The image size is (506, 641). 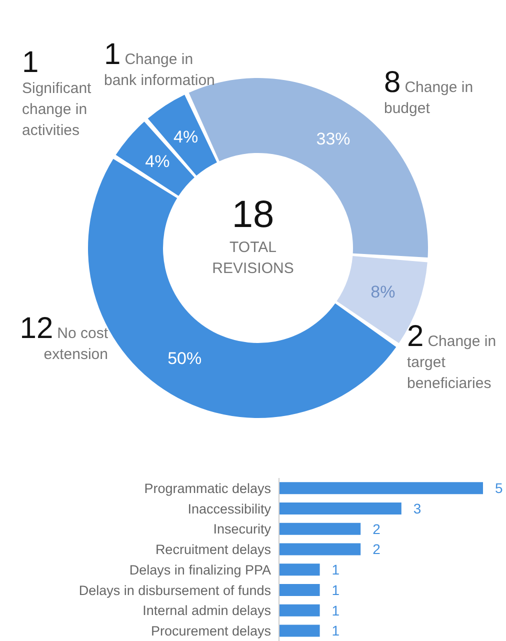 What do you see at coordinates (57, 109) in the screenshot?
I see `slice-label: Significant change in activities` at bounding box center [57, 109].